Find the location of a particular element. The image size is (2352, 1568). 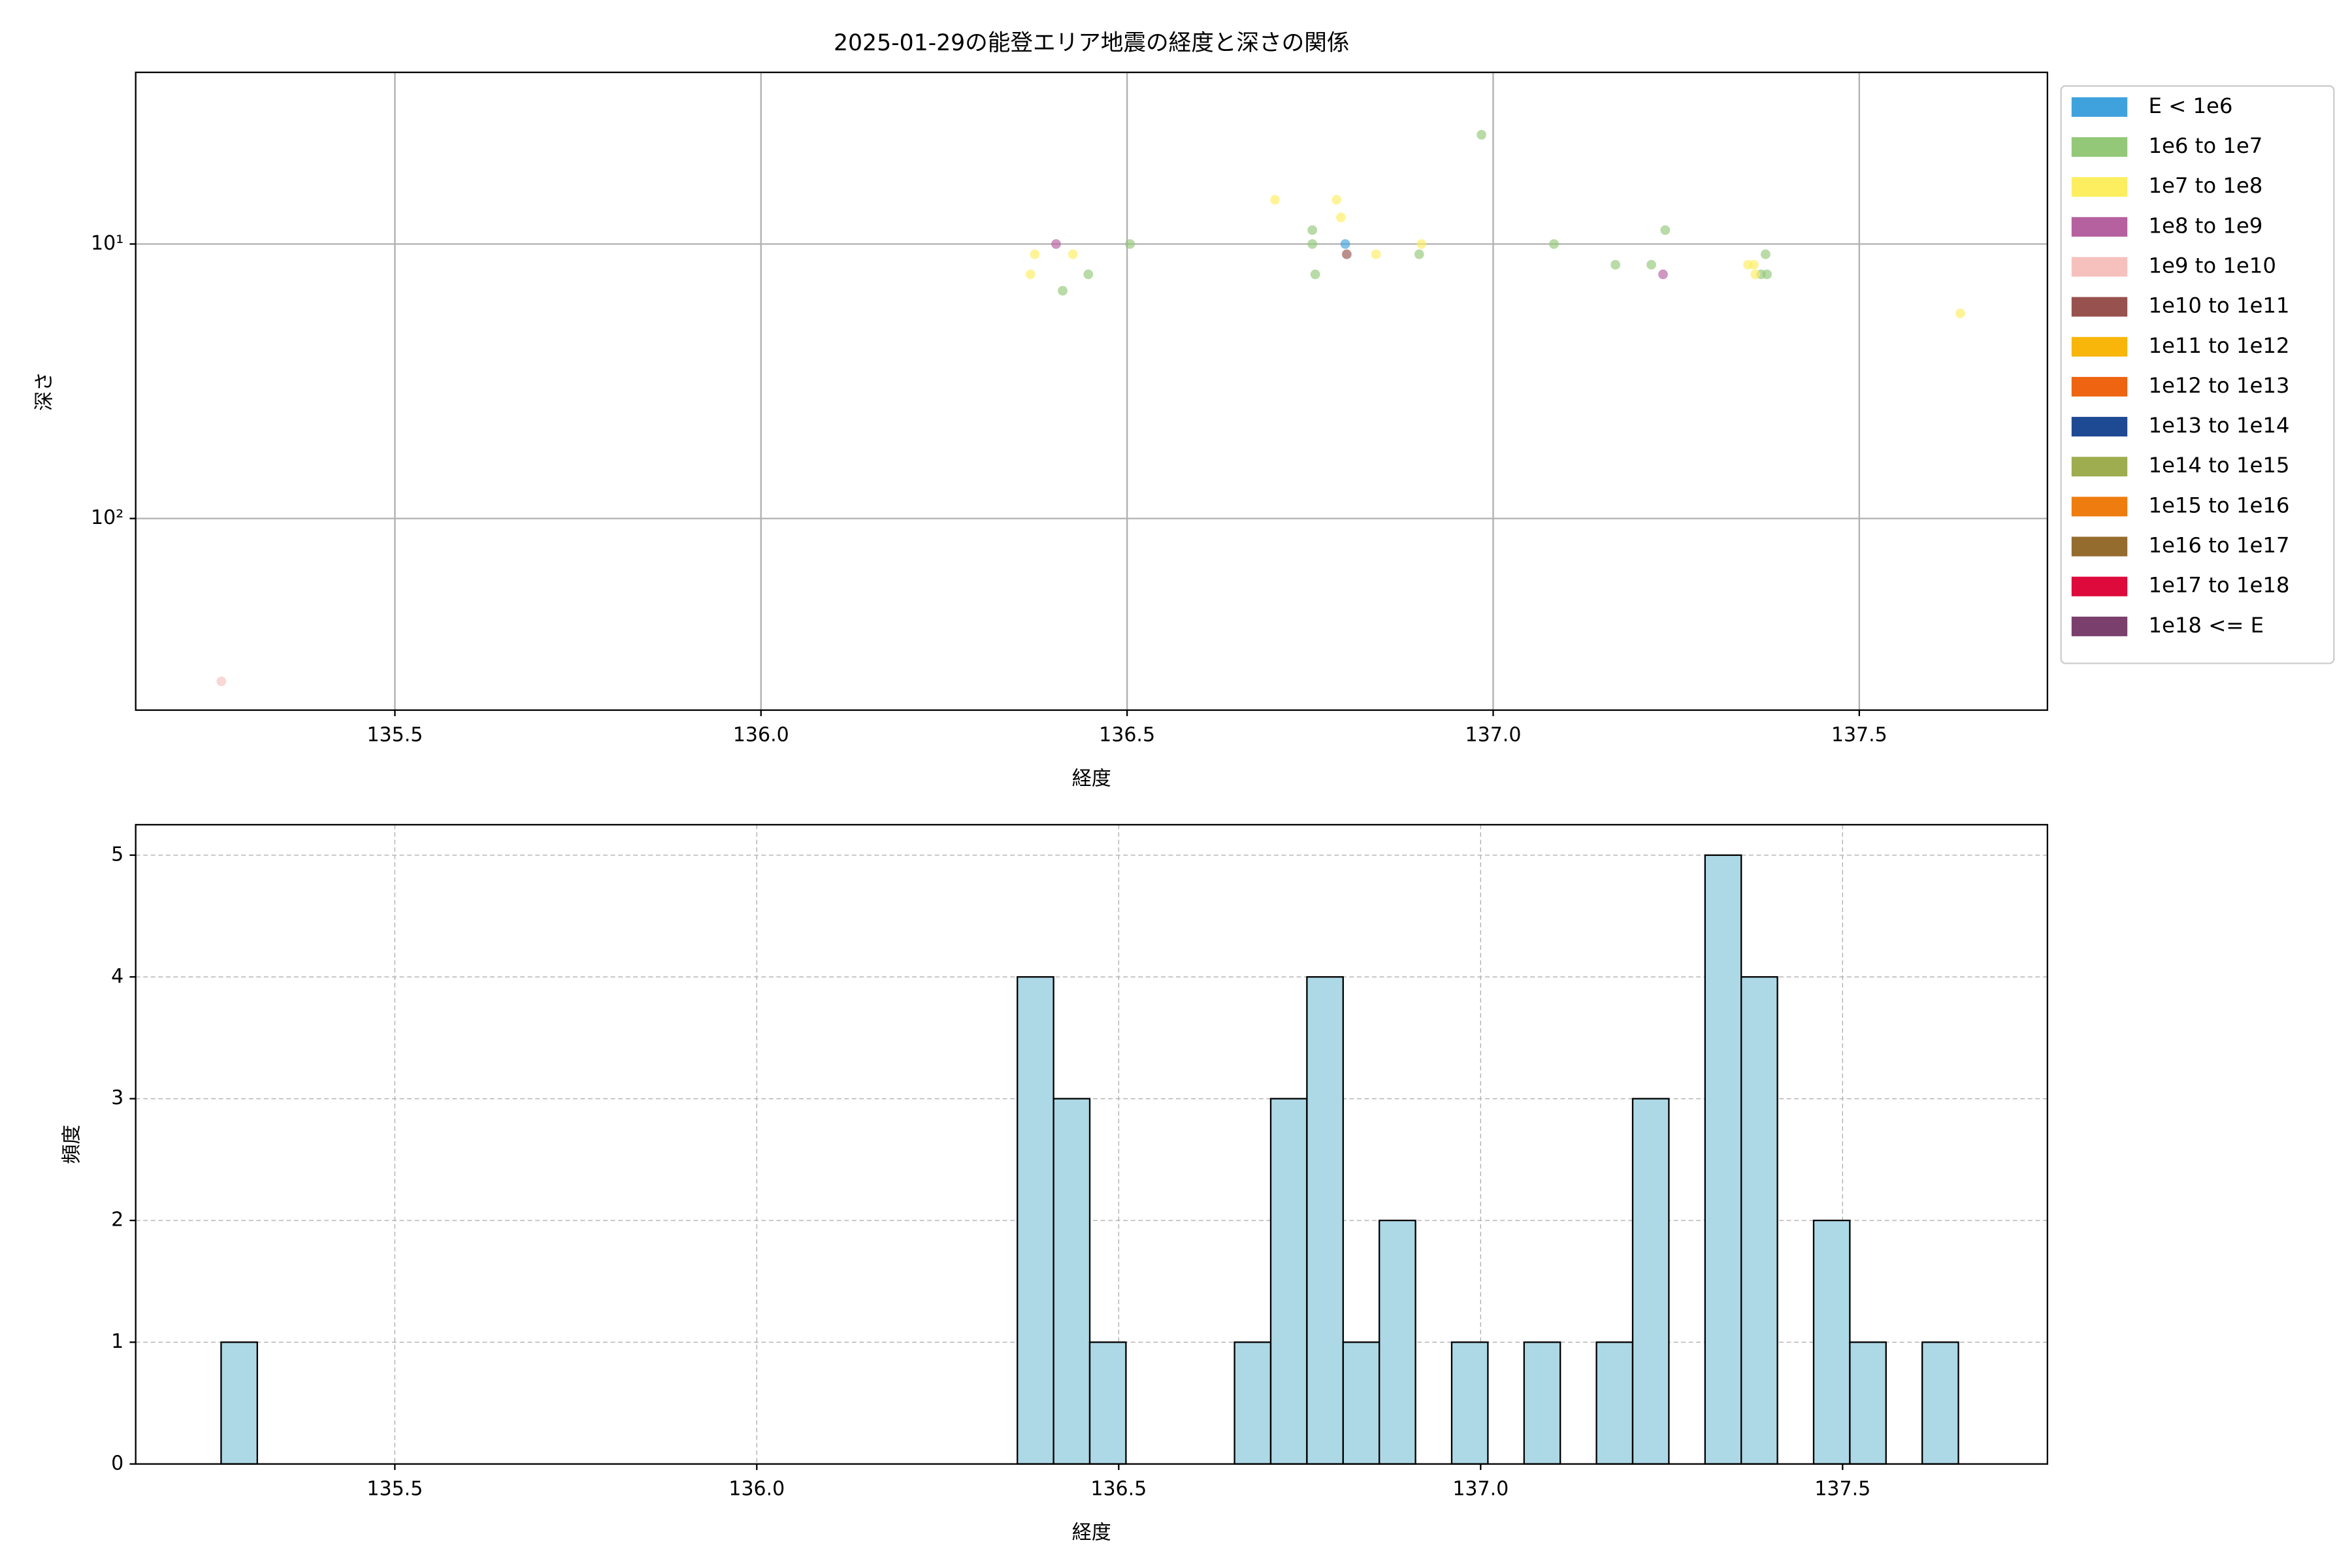

y-tick-label: 2 is located at coordinates (117, 1220).